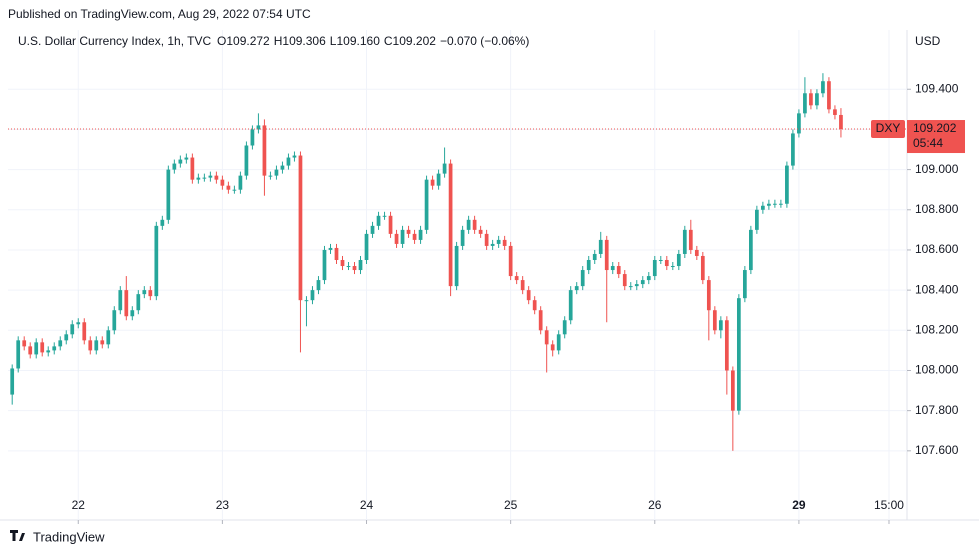  Describe the element at coordinates (223, 505) in the screenshot. I see `x-tick-label: 23` at that location.